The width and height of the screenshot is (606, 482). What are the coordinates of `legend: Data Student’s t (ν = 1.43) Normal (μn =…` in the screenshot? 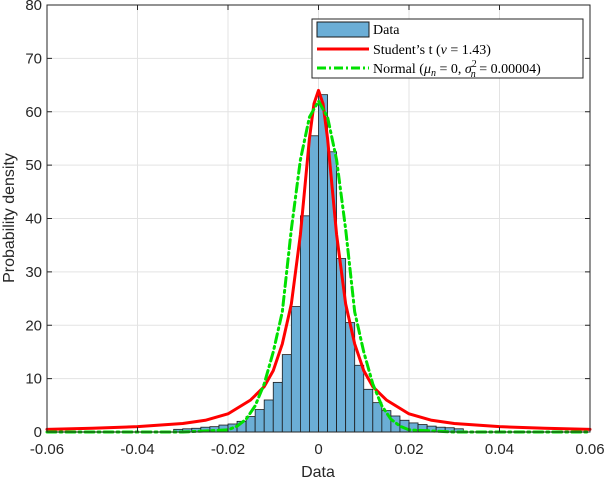 It's located at (447, 49).